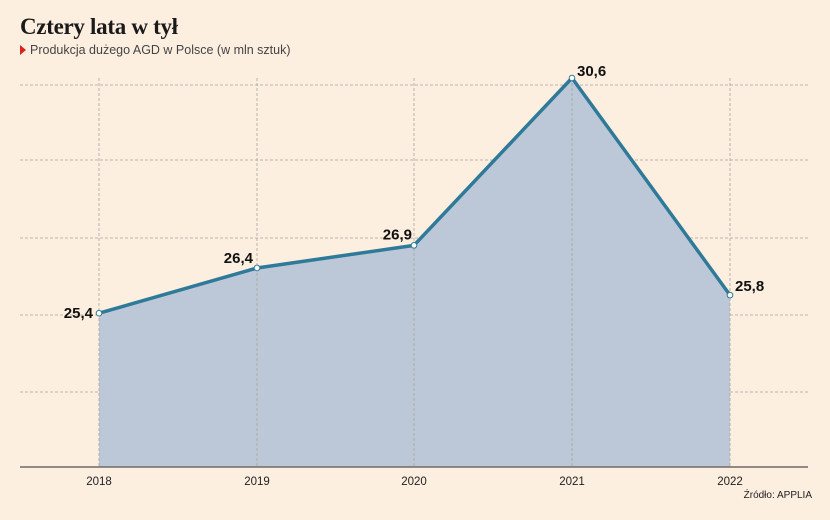 The height and width of the screenshot is (520, 830). What do you see at coordinates (257, 268) in the screenshot?
I see `data-point-2019` at bounding box center [257, 268].